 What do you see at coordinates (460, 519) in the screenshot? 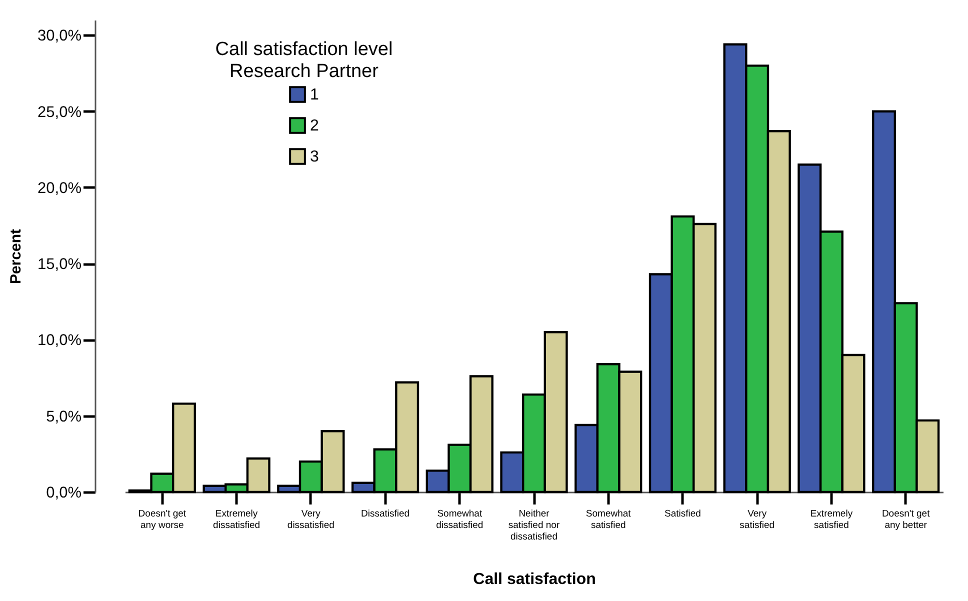
I see `x-tick-label: Somewhat dissatisfied` at bounding box center [460, 519].